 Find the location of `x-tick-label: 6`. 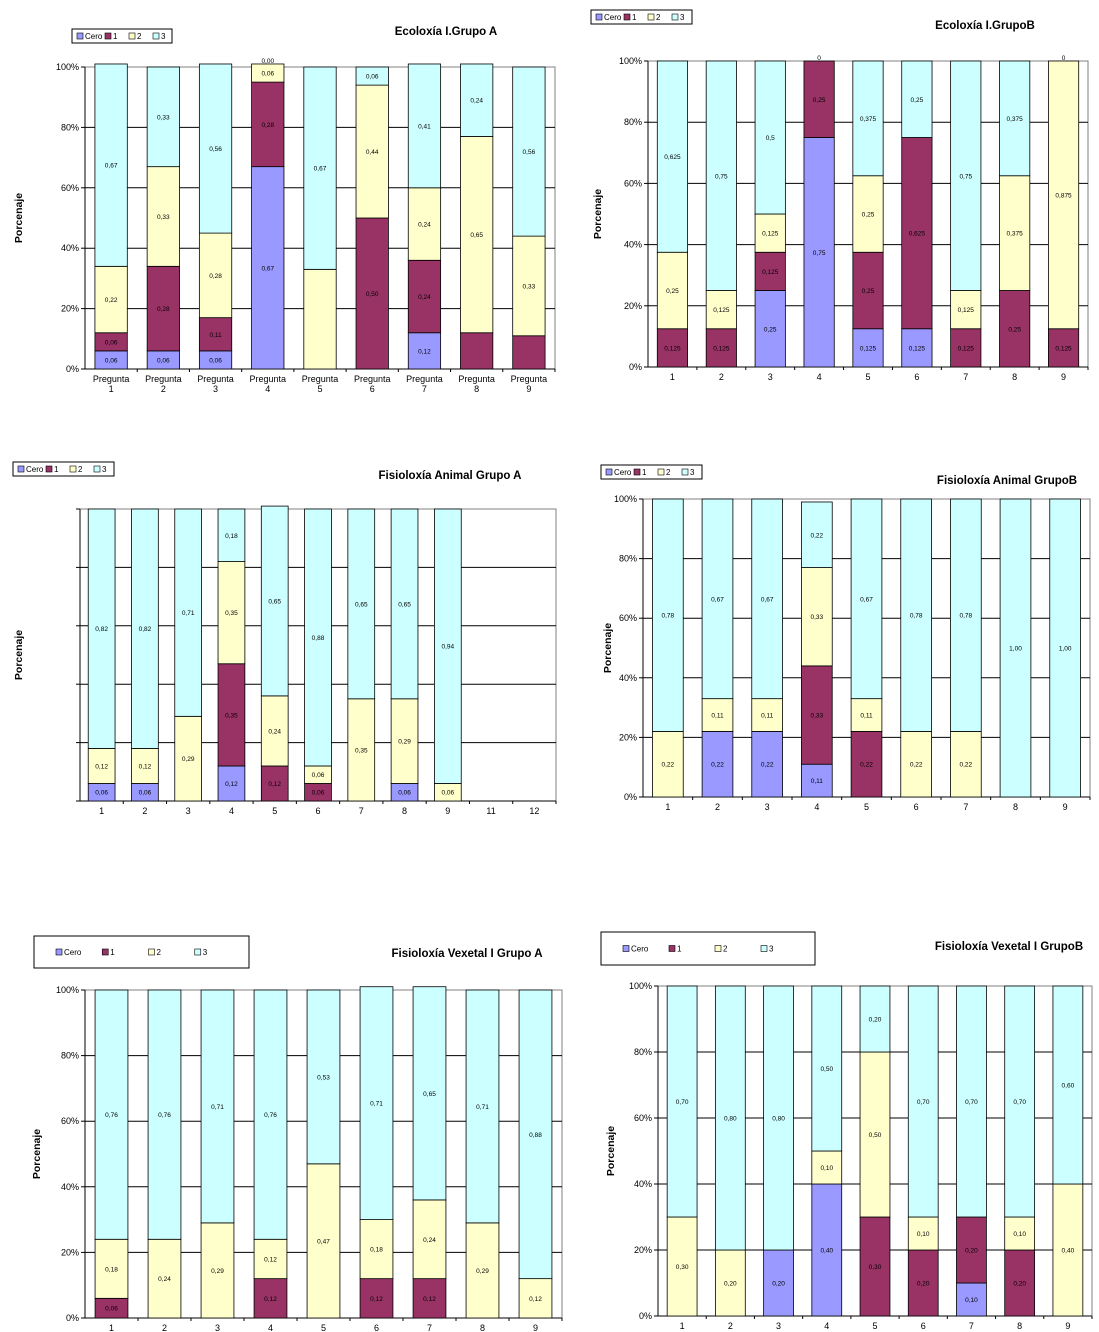

x-tick-label: 6 is located at coordinates (376, 1327).